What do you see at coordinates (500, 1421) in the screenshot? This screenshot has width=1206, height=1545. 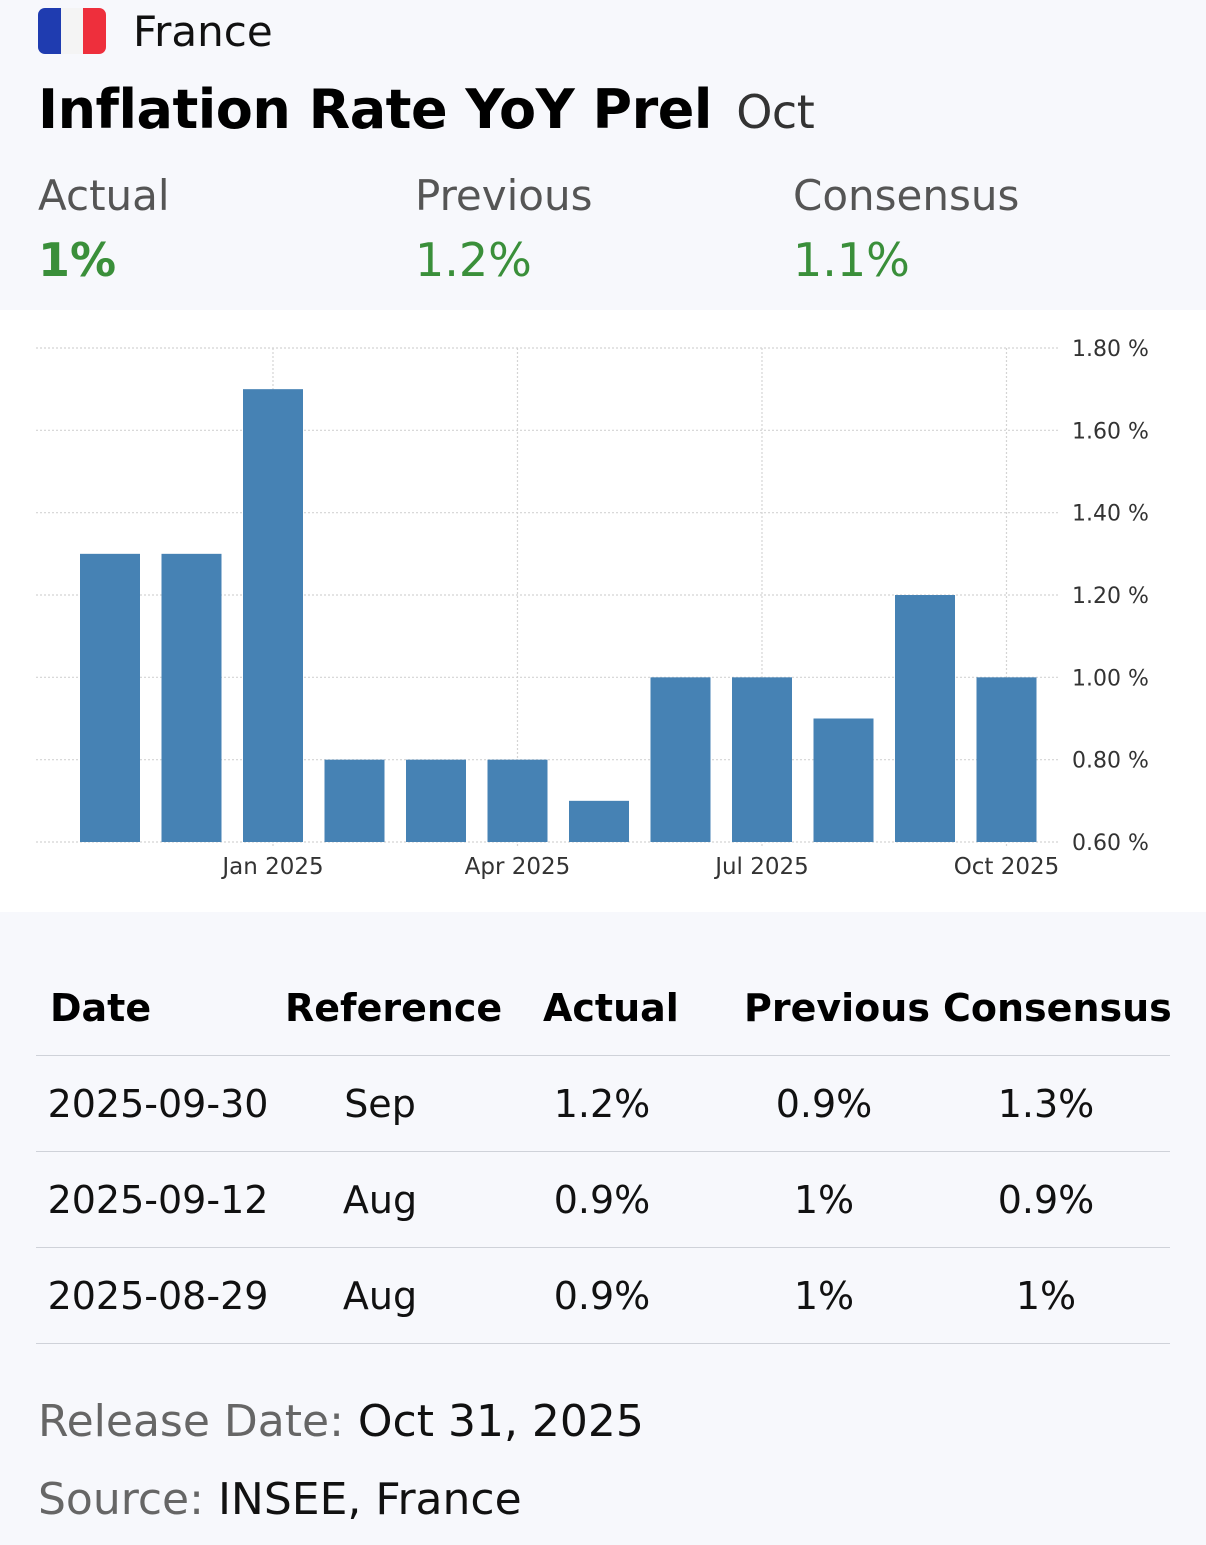 I see `release-date-value: Oct 31, 2025` at bounding box center [500, 1421].